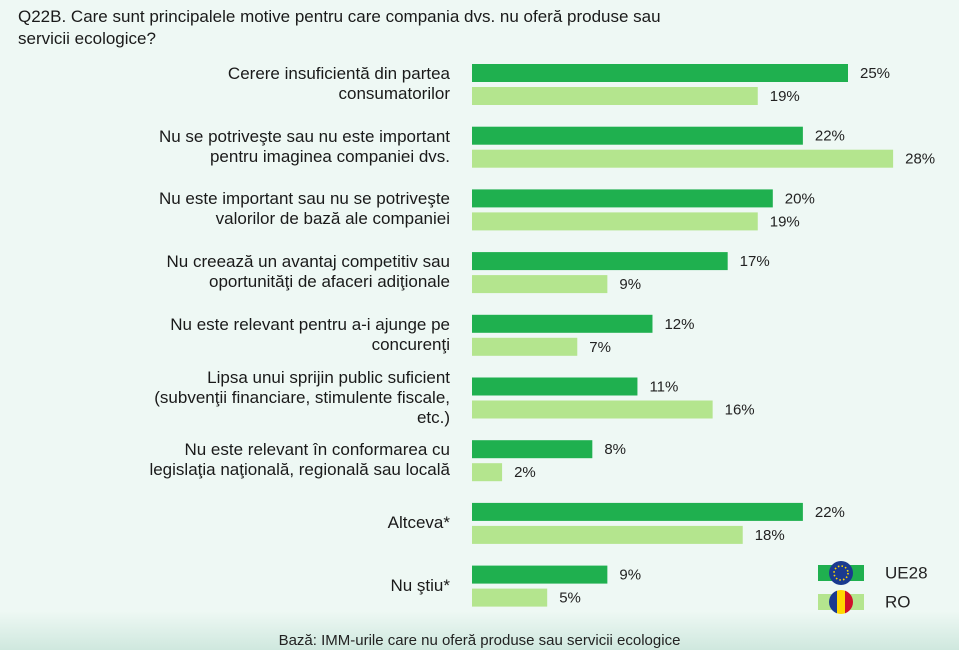  I want to click on value-label: 11%, so click(663, 386).